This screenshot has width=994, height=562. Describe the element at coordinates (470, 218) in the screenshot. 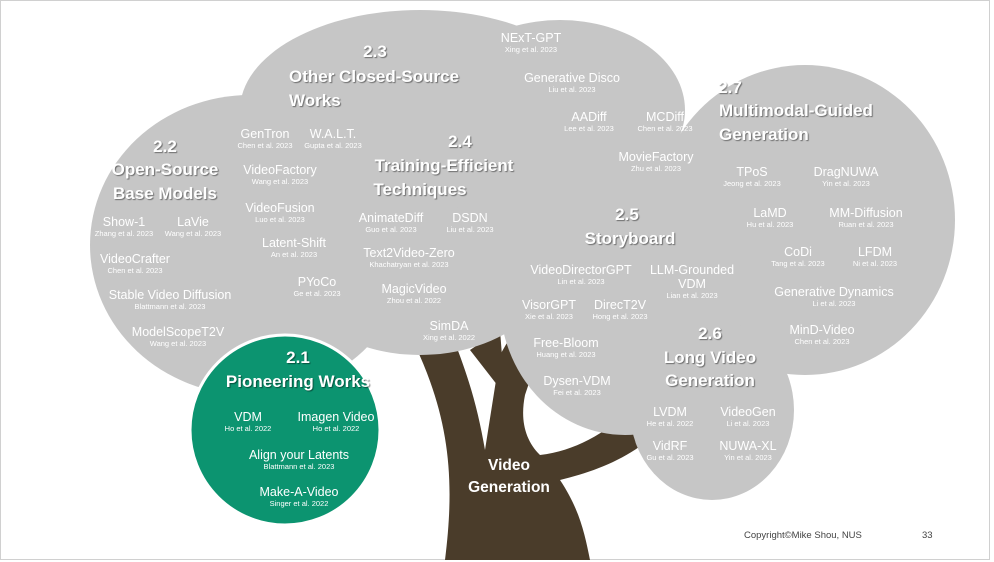

I see `work-name: DSDN` at that location.